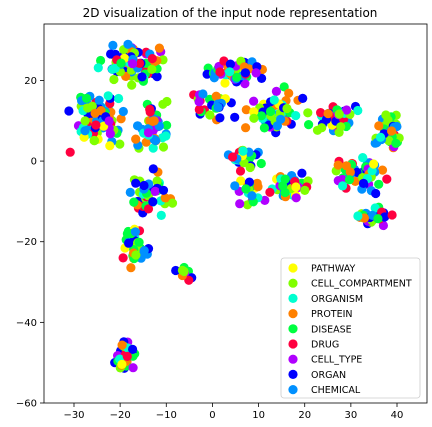  I want to click on y-tick-label: −60, so click(26, 404).